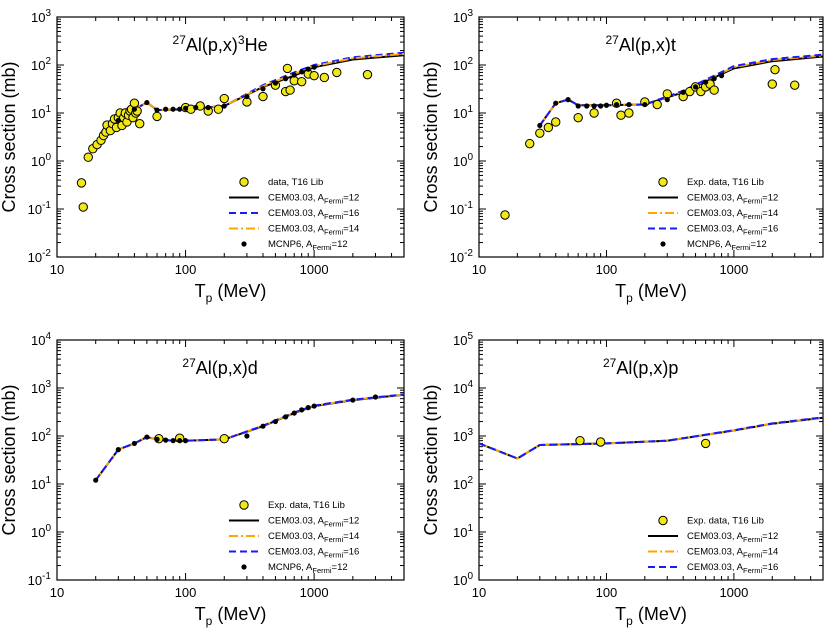 The image size is (830, 630). Describe the element at coordinates (220, 44) in the screenshot. I see `chart-title: 27Al(p,x)3He` at that location.